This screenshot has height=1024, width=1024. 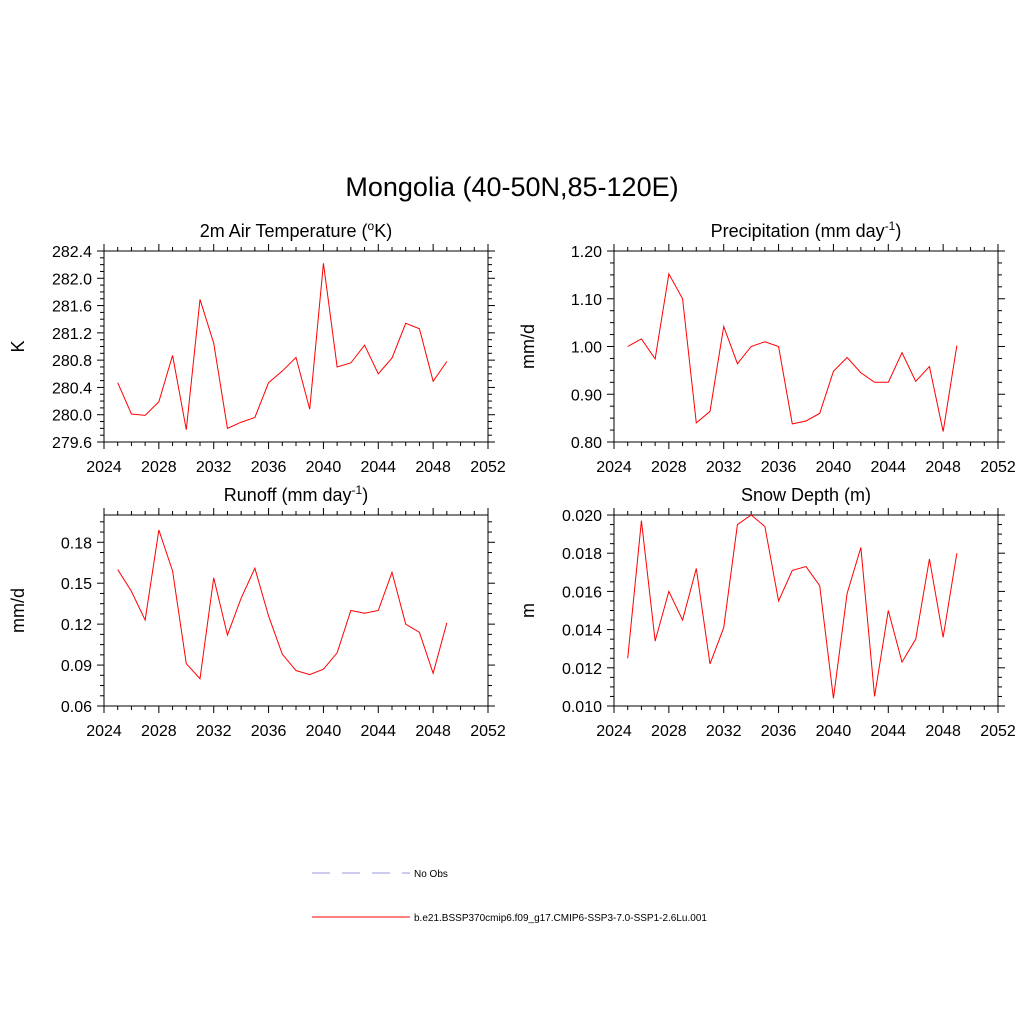 I want to click on y-tick-label: 282.4, so click(x=72, y=252).